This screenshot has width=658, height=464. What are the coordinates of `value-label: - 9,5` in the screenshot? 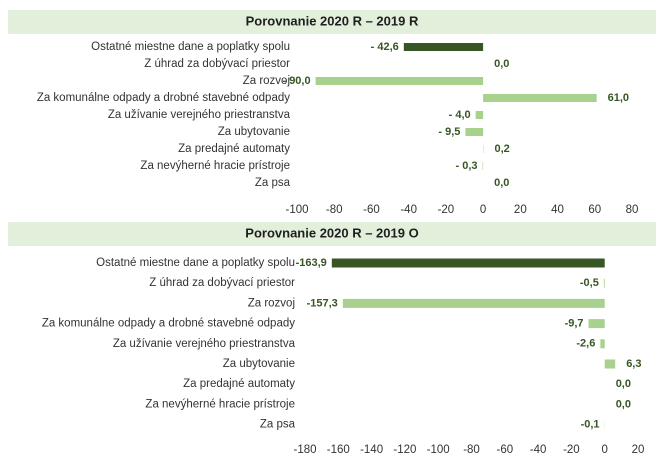 It's located at (449, 132).